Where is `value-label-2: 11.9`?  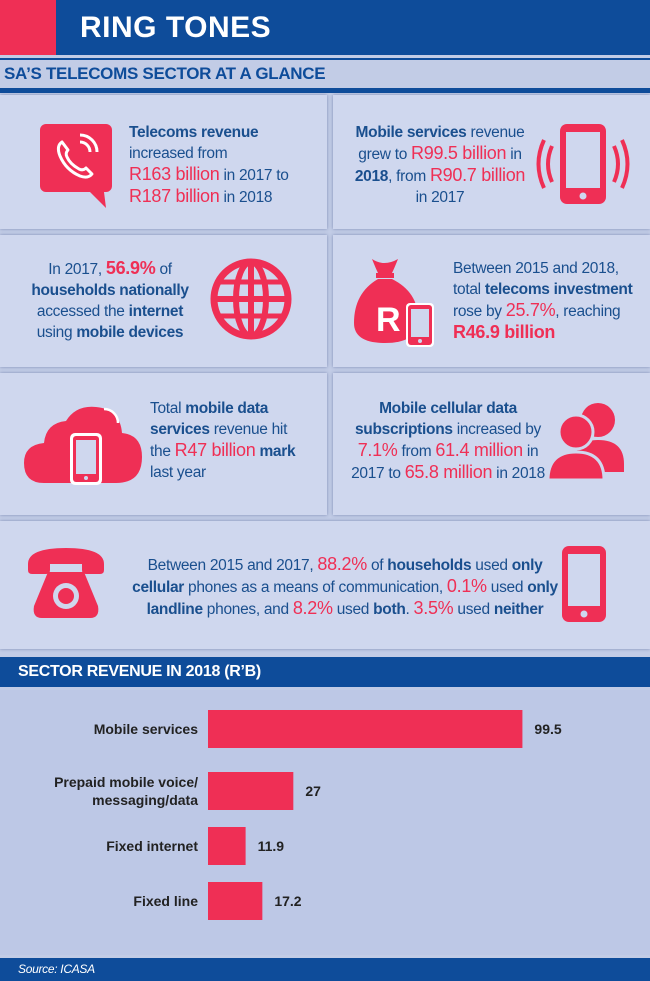
value-label-2: 11.9 is located at coordinates (271, 846).